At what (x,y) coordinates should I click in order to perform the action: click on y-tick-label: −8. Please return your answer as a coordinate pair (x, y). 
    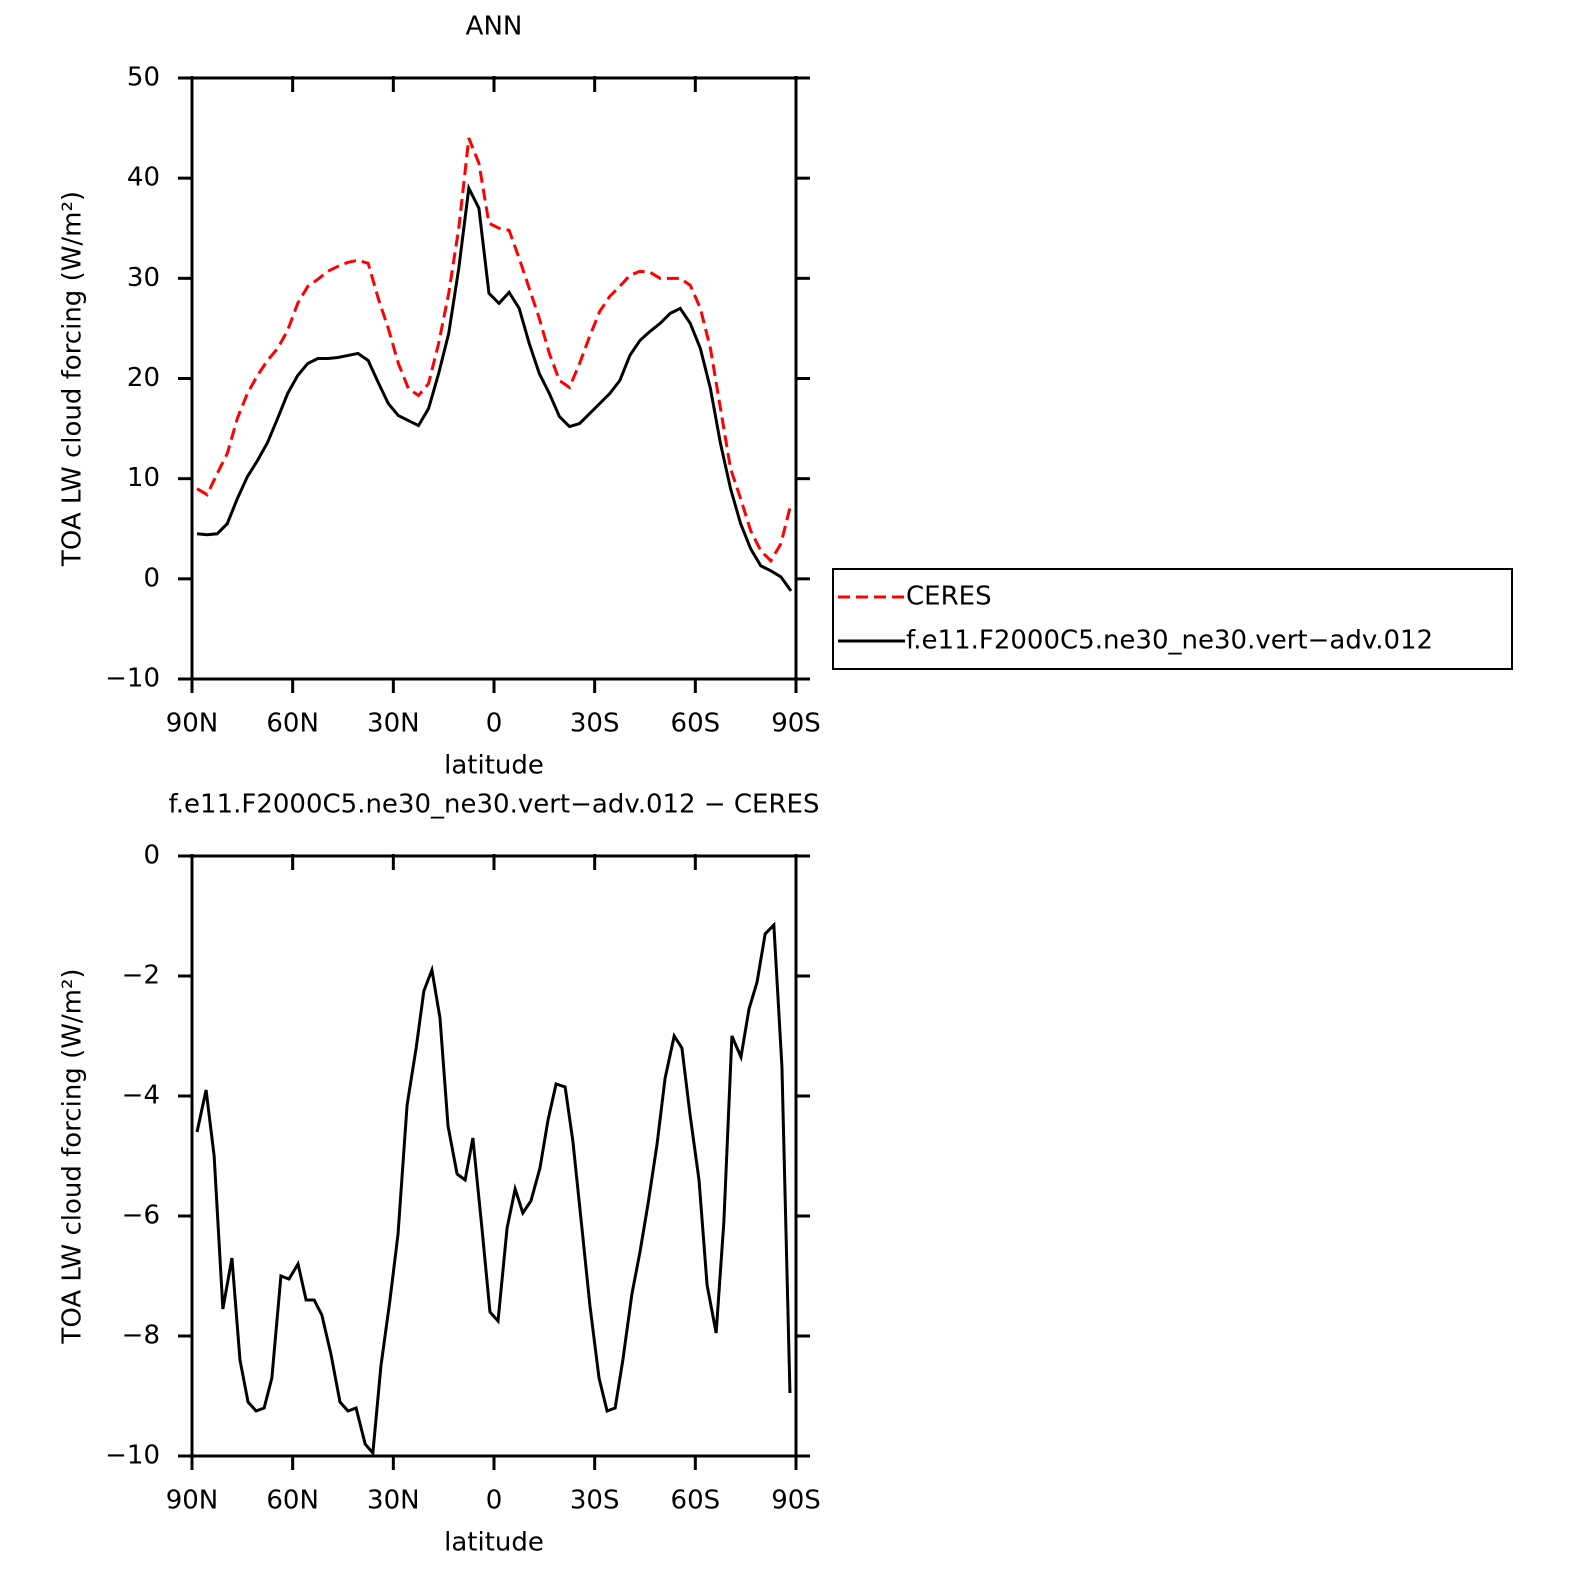
    Looking at the image, I should click on (141, 1336).